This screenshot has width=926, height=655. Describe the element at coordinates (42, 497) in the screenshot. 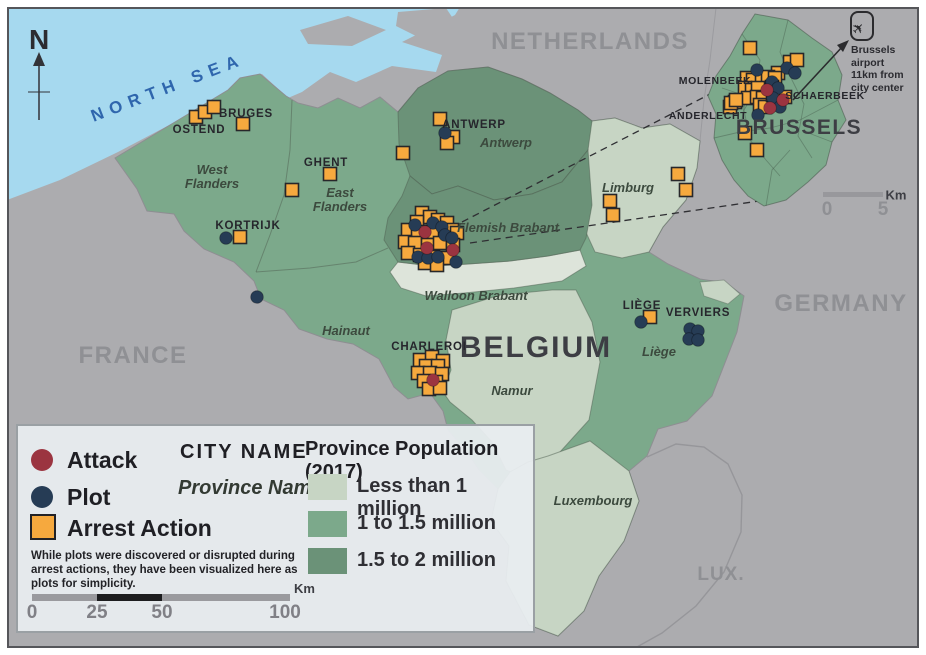

I see `plot-legend-swatch` at that location.